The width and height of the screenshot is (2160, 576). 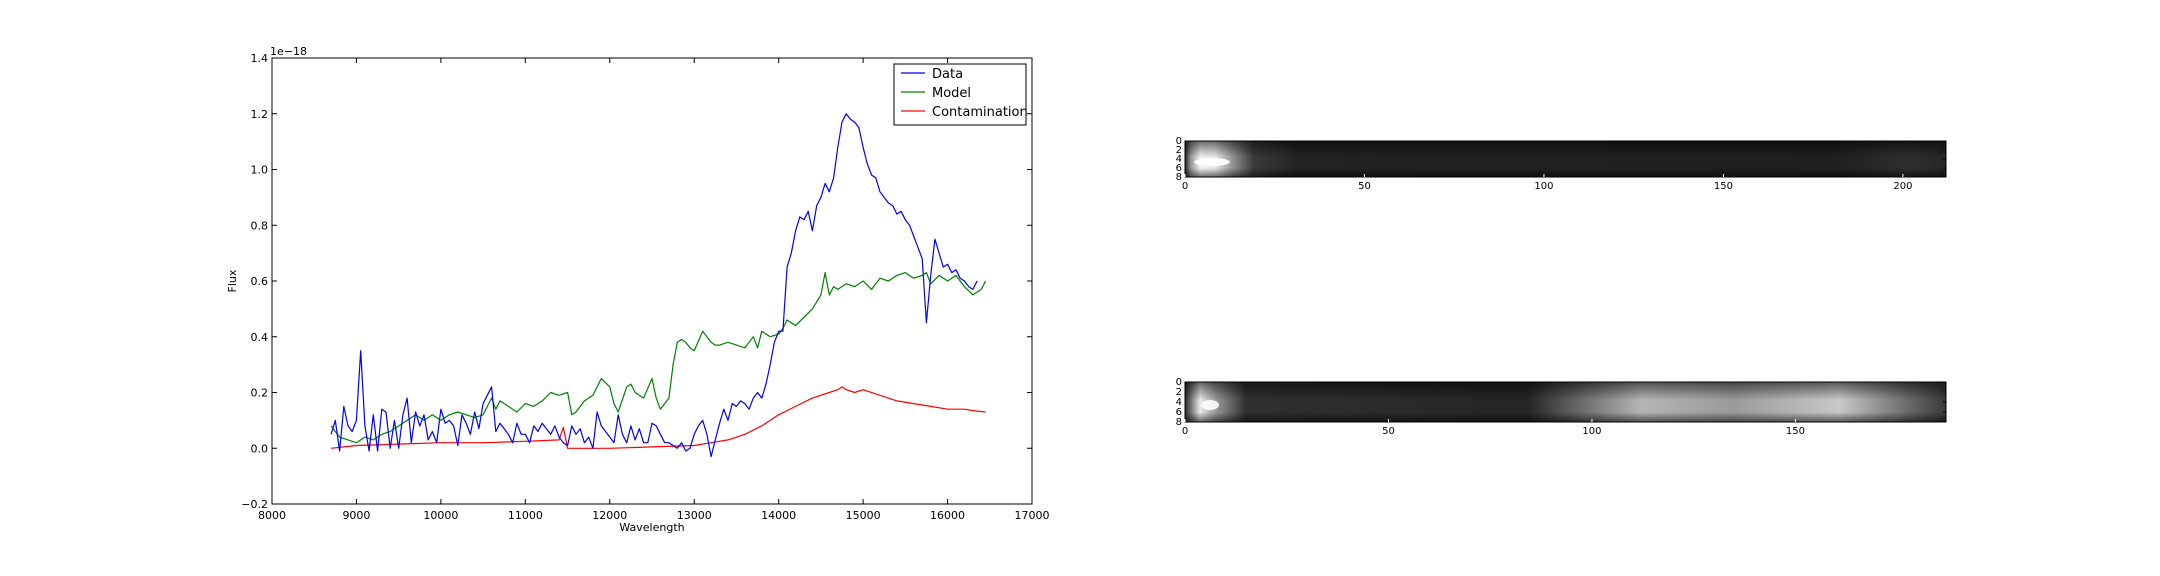 I want to click on y-tick-label: 1.2, so click(x=260, y=114).